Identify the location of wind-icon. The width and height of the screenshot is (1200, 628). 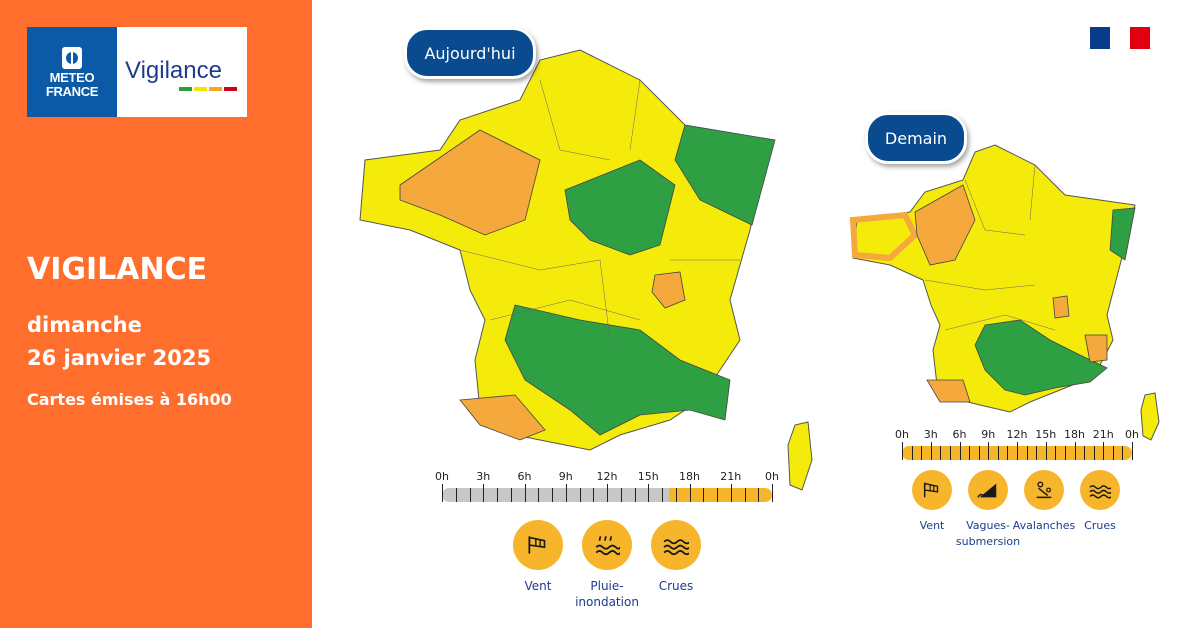
(538, 545).